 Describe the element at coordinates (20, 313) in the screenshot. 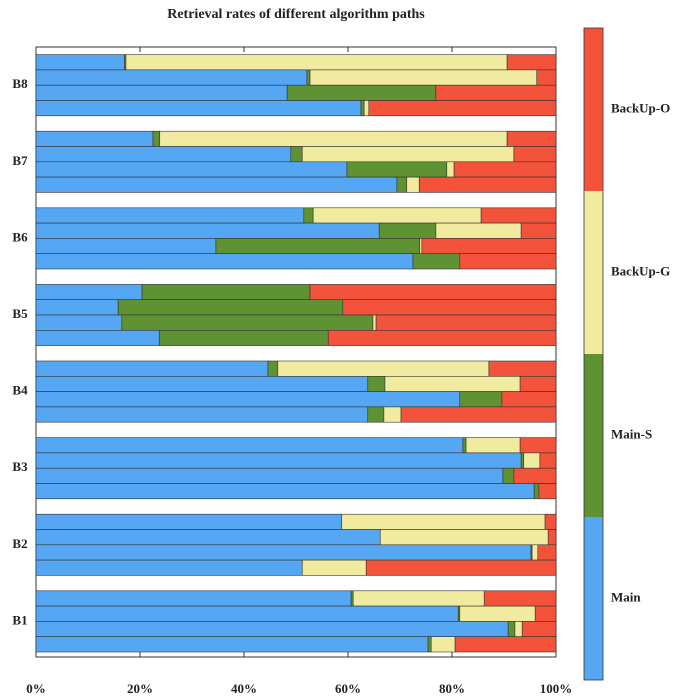

I see `group-label: B5` at that location.